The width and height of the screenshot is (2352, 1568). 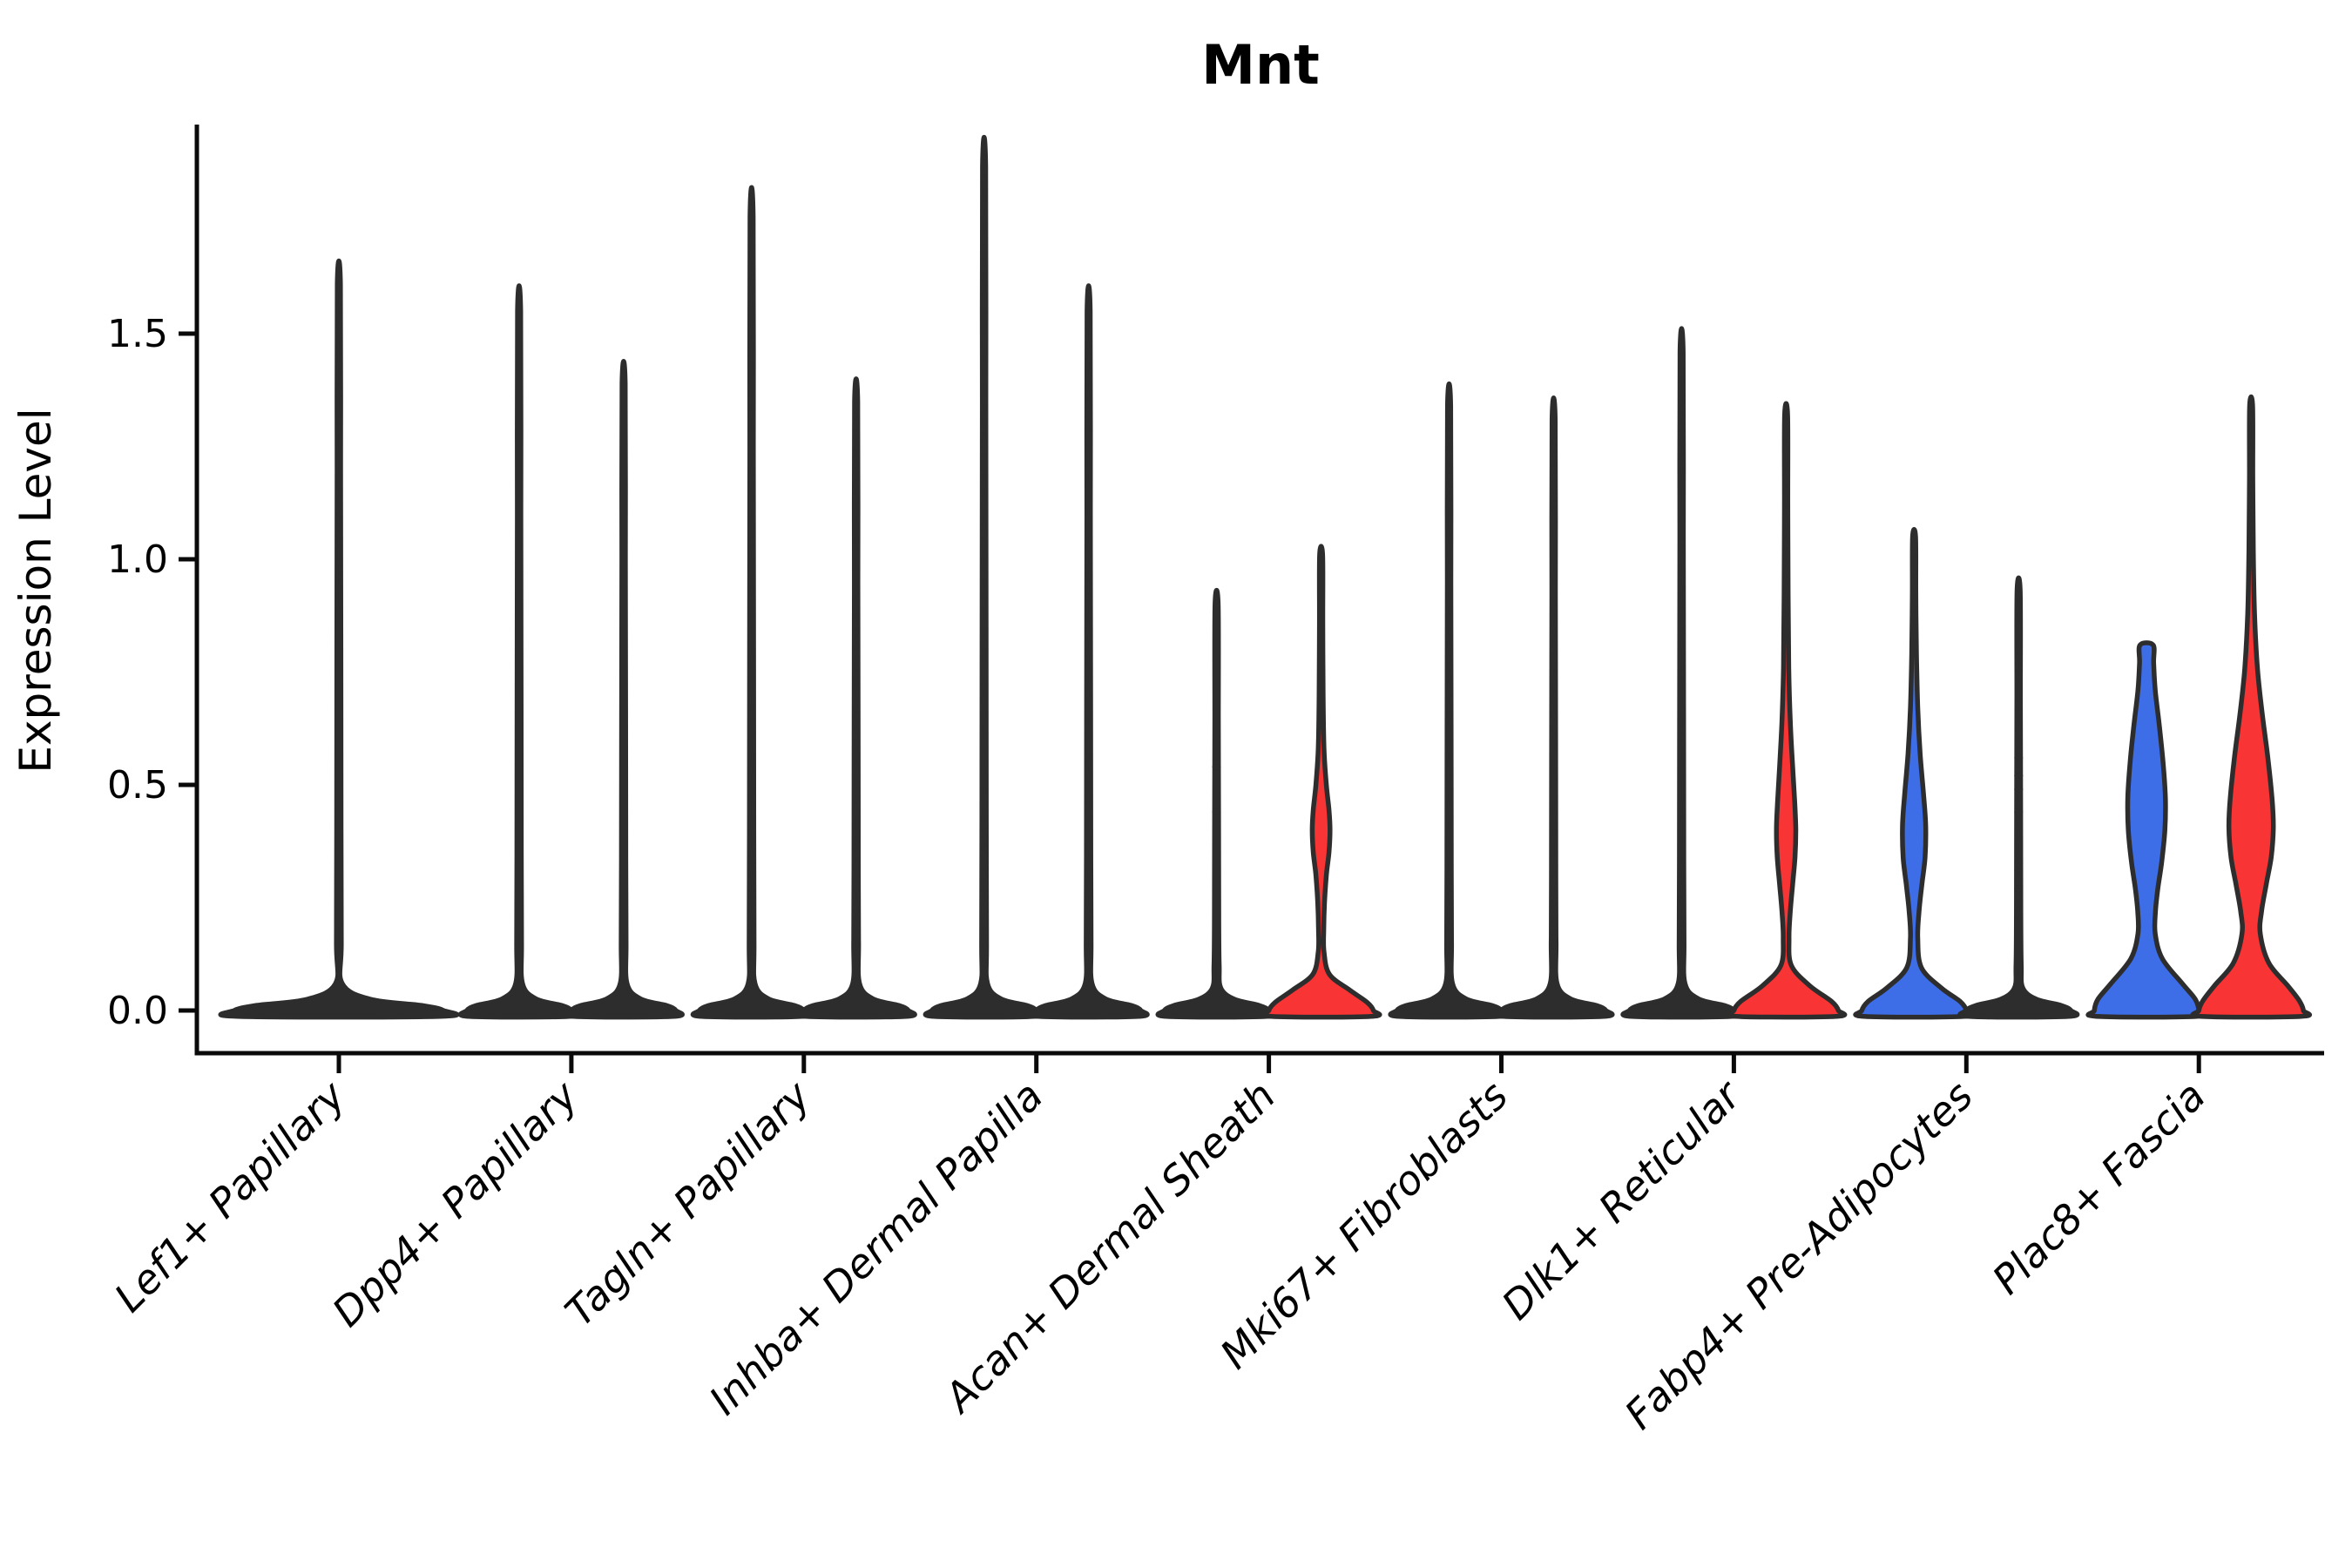 I want to click on y-tick-label: 1.5, so click(x=137, y=334).